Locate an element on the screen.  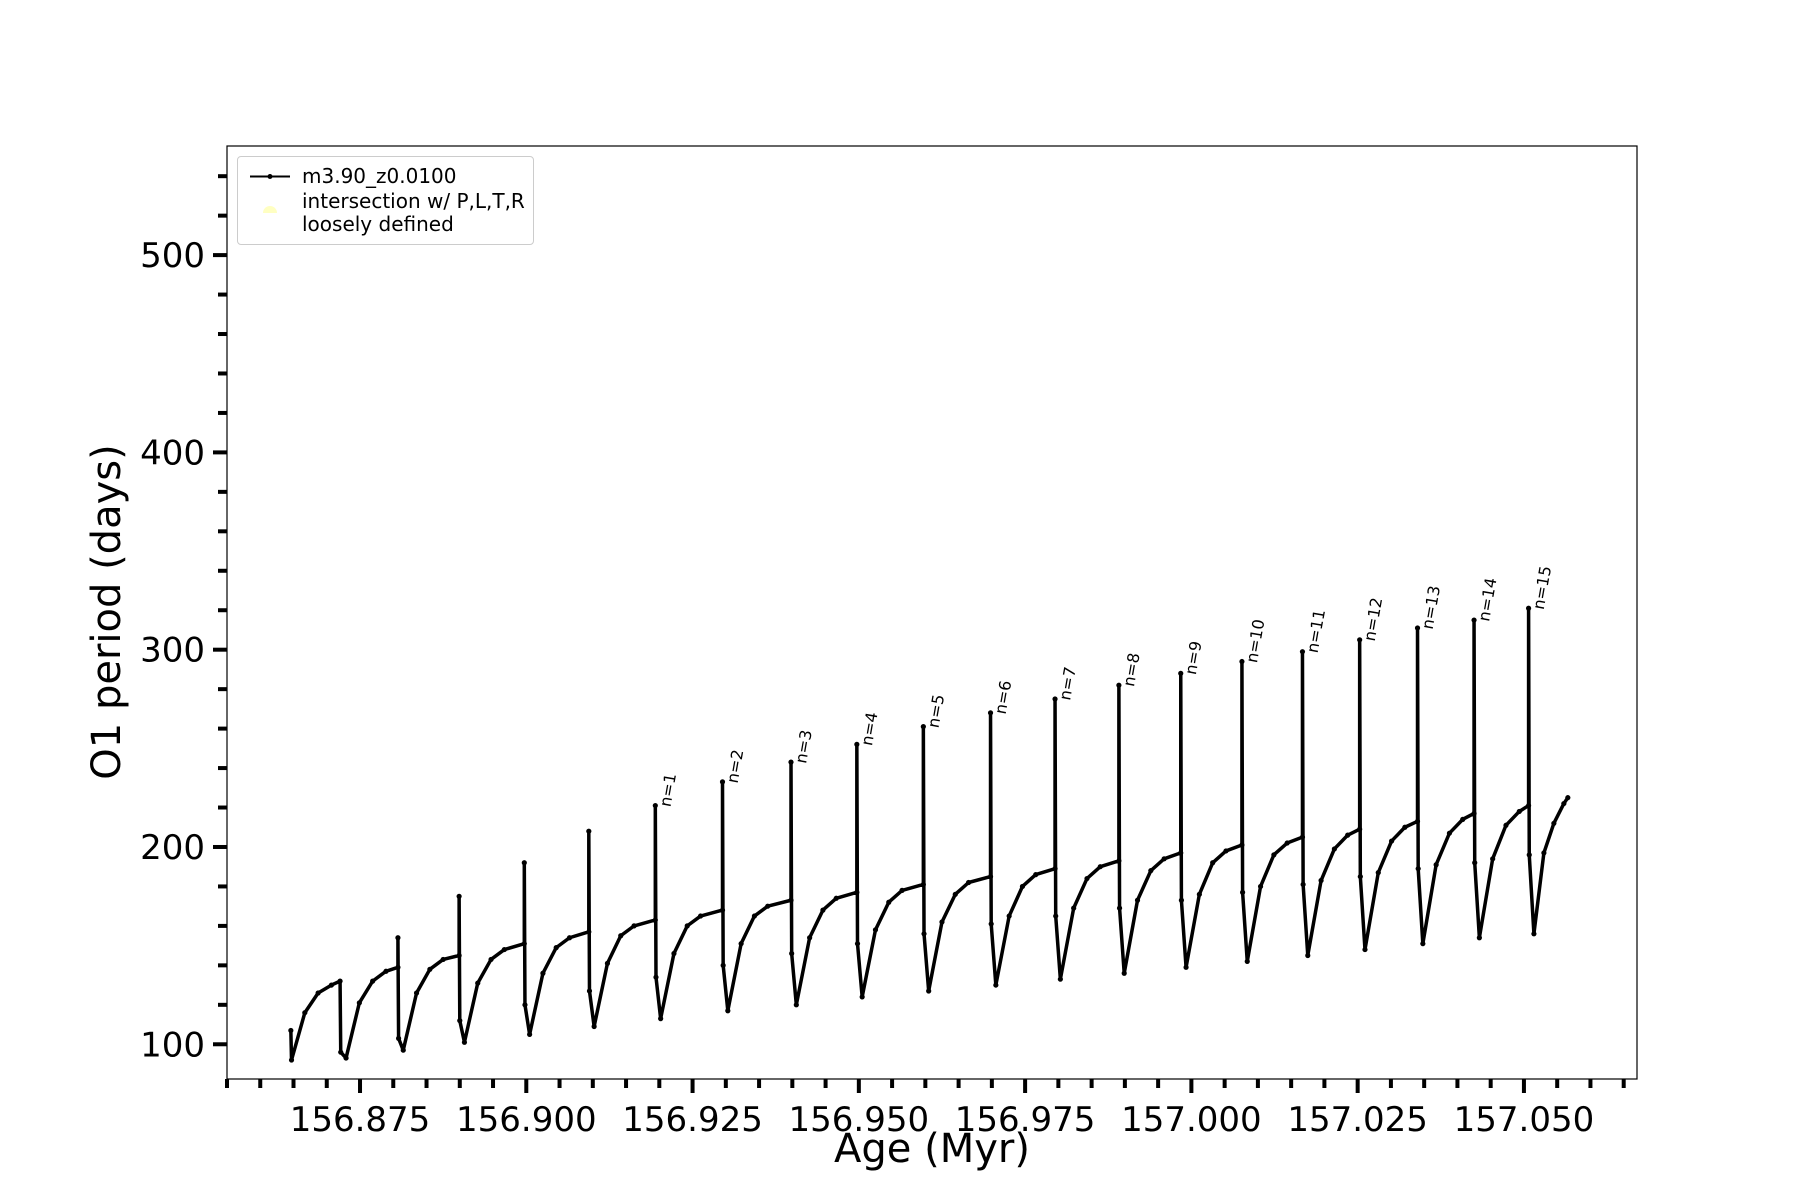
y-tick-label: 100 is located at coordinates (172, 1045).